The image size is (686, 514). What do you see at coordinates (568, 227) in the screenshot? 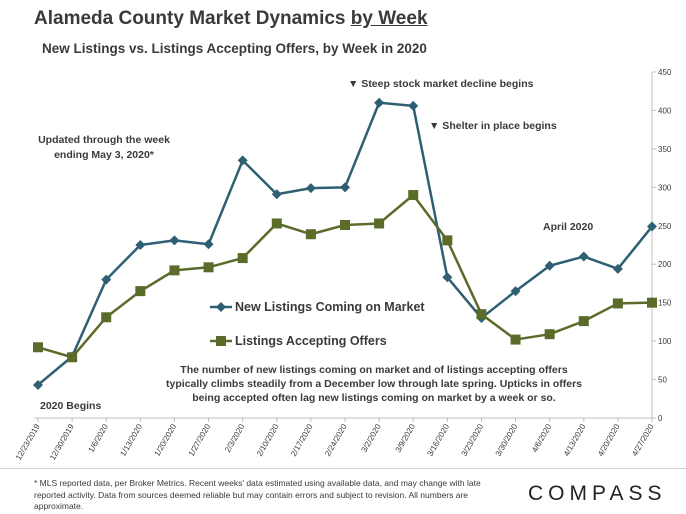
I see `april-annotation: April 2020` at bounding box center [568, 227].